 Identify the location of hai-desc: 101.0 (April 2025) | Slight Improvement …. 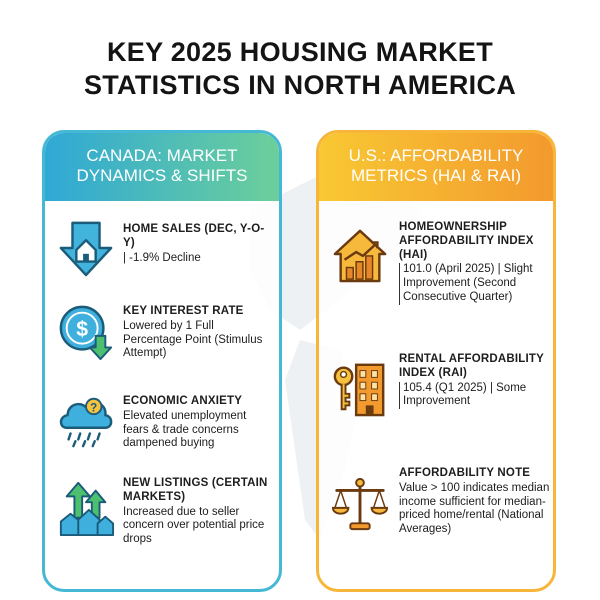
(475, 284).